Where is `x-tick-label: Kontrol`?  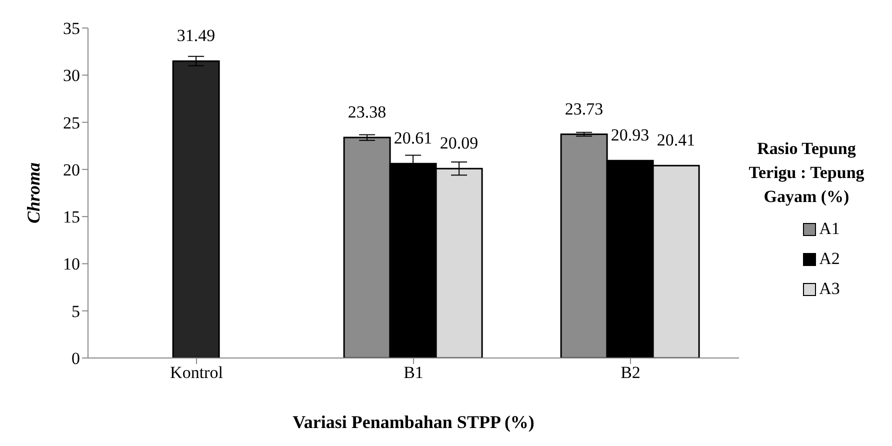 x-tick-label: Kontrol is located at coordinates (197, 372).